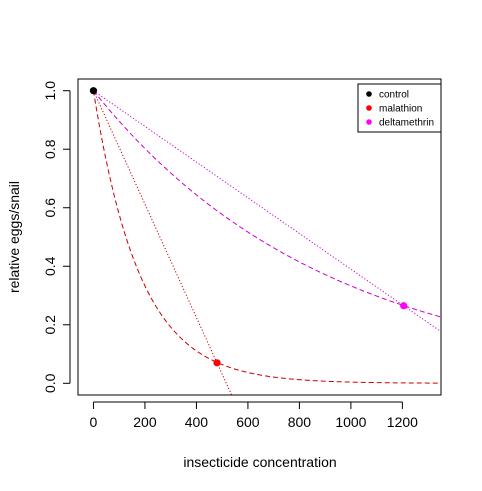  I want to click on y-tick-label: 1.0, so click(50, 91).